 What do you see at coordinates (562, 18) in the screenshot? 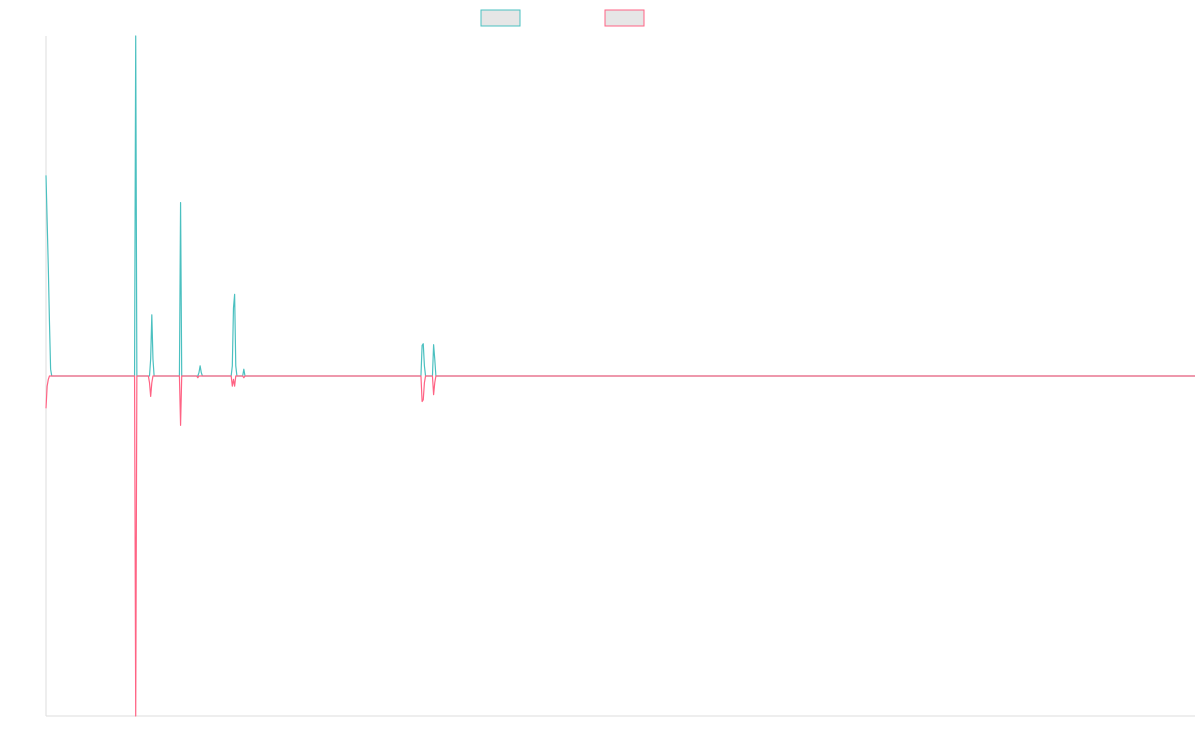
I see `legend` at bounding box center [562, 18].